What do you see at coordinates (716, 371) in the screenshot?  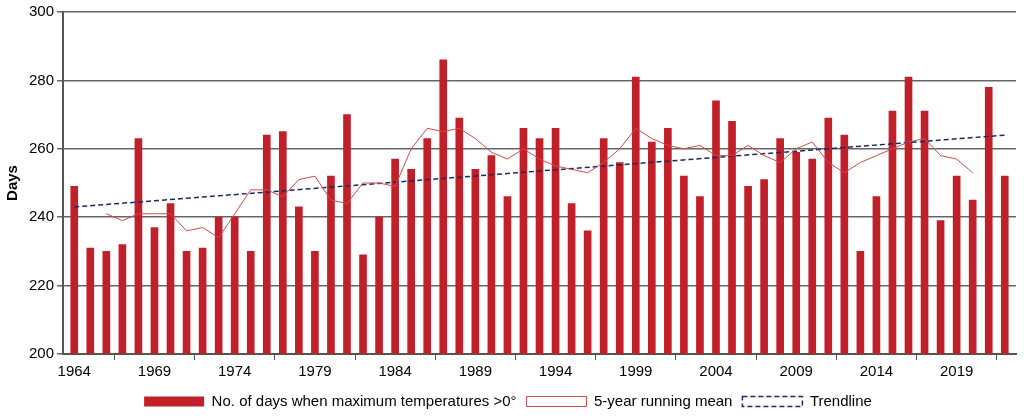 I see `x-tick-label: 2004` at bounding box center [716, 371].